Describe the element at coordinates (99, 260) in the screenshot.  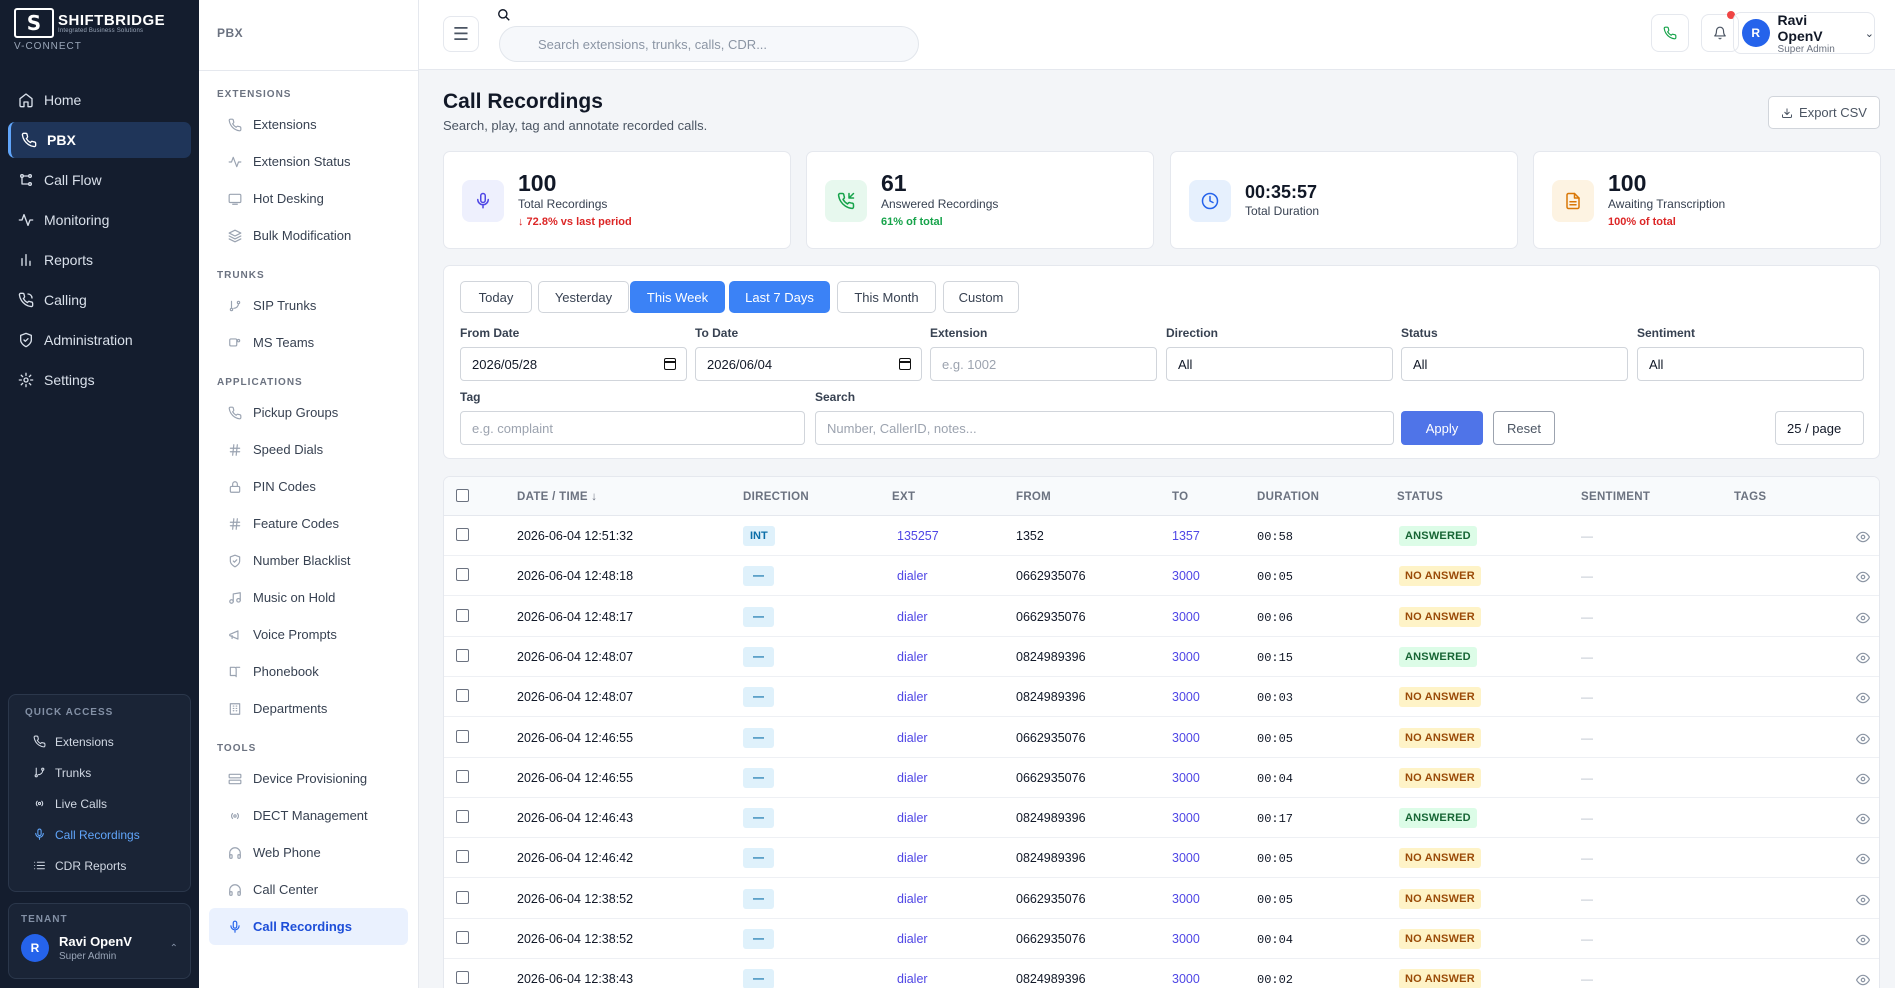
I see `nav-item-reports: Reports` at that location.